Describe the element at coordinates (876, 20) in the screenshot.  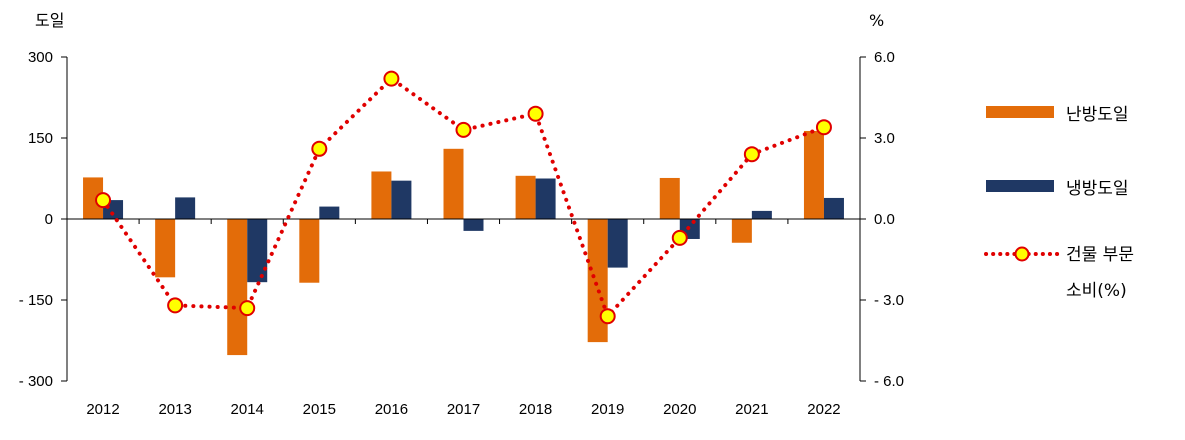
I see `right-axis-unit: %` at that location.